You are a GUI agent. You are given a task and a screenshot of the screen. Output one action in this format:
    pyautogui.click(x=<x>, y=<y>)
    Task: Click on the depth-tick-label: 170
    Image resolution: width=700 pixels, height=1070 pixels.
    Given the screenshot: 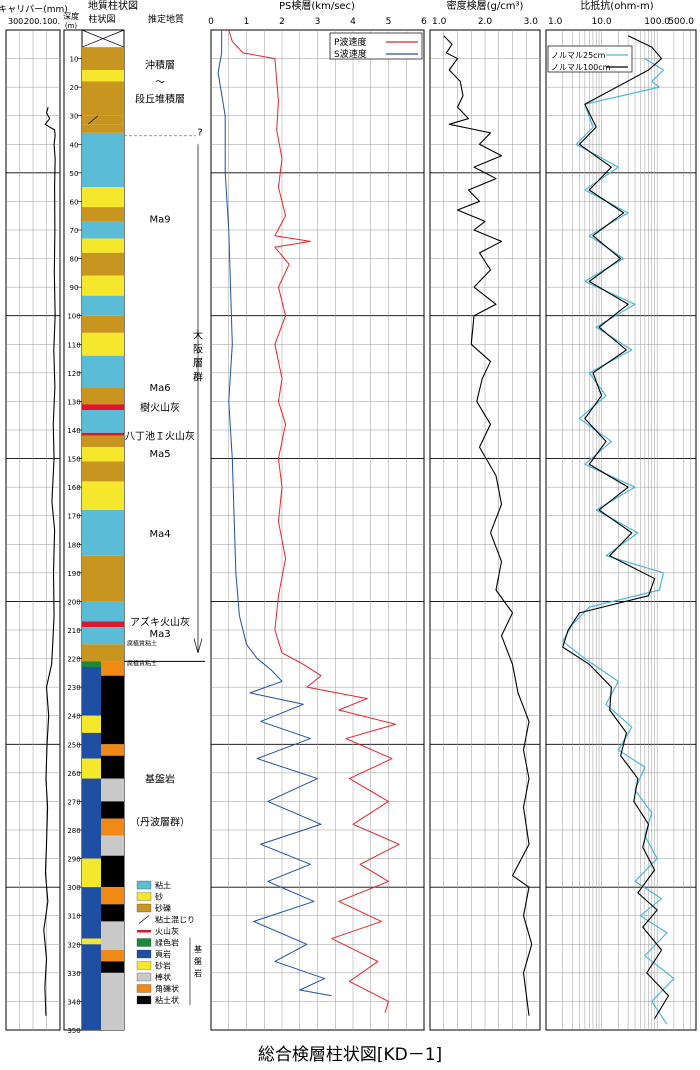 What is the action you would take?
    pyautogui.click(x=73, y=517)
    